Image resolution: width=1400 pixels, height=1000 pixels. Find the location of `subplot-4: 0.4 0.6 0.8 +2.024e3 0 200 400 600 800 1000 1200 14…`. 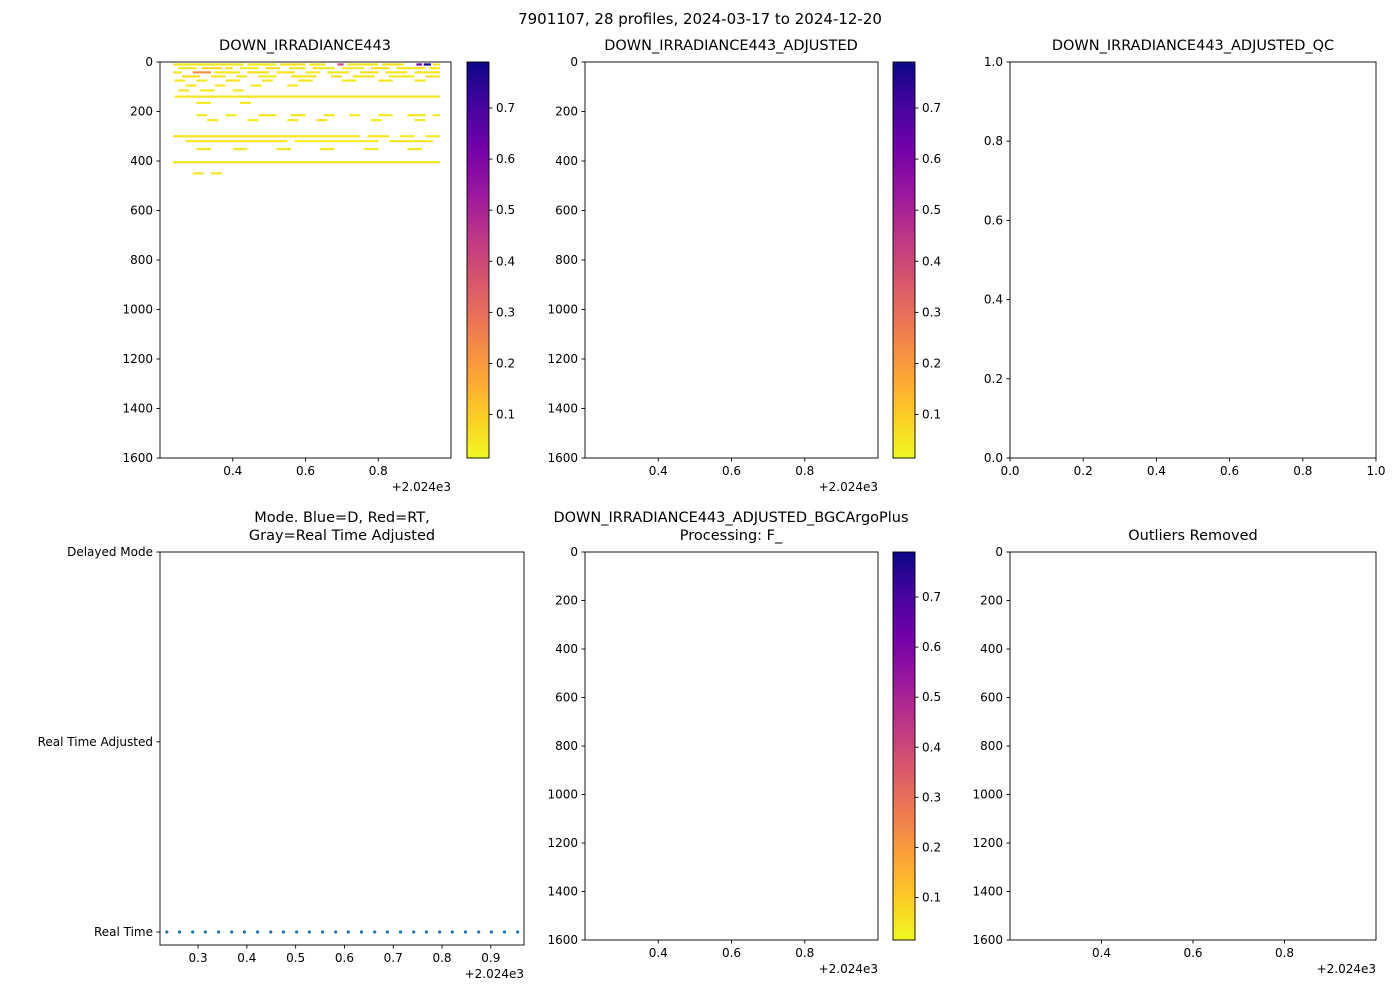

subplot-4: 0.4 0.6 0.8 +2.024e3 0 200 400 600 800 1000 1200 14… is located at coordinates (744, 760).